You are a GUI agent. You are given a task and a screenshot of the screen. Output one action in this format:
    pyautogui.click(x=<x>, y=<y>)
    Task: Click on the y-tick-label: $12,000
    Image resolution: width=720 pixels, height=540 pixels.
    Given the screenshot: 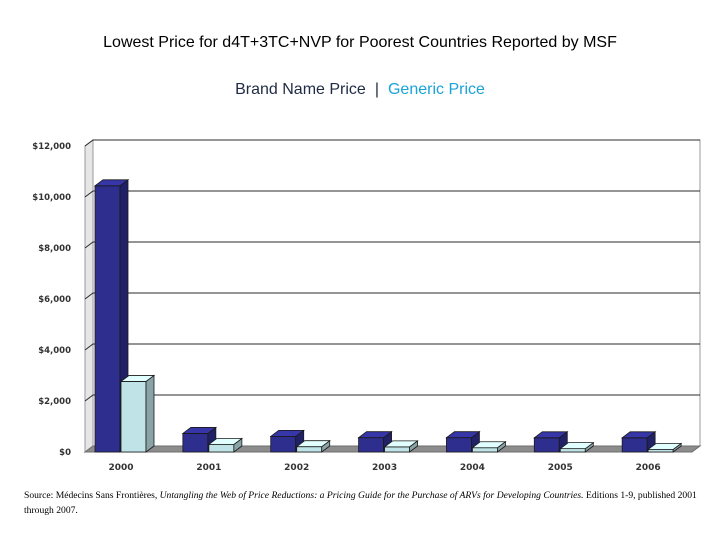 What is the action you would take?
    pyautogui.click(x=51, y=147)
    